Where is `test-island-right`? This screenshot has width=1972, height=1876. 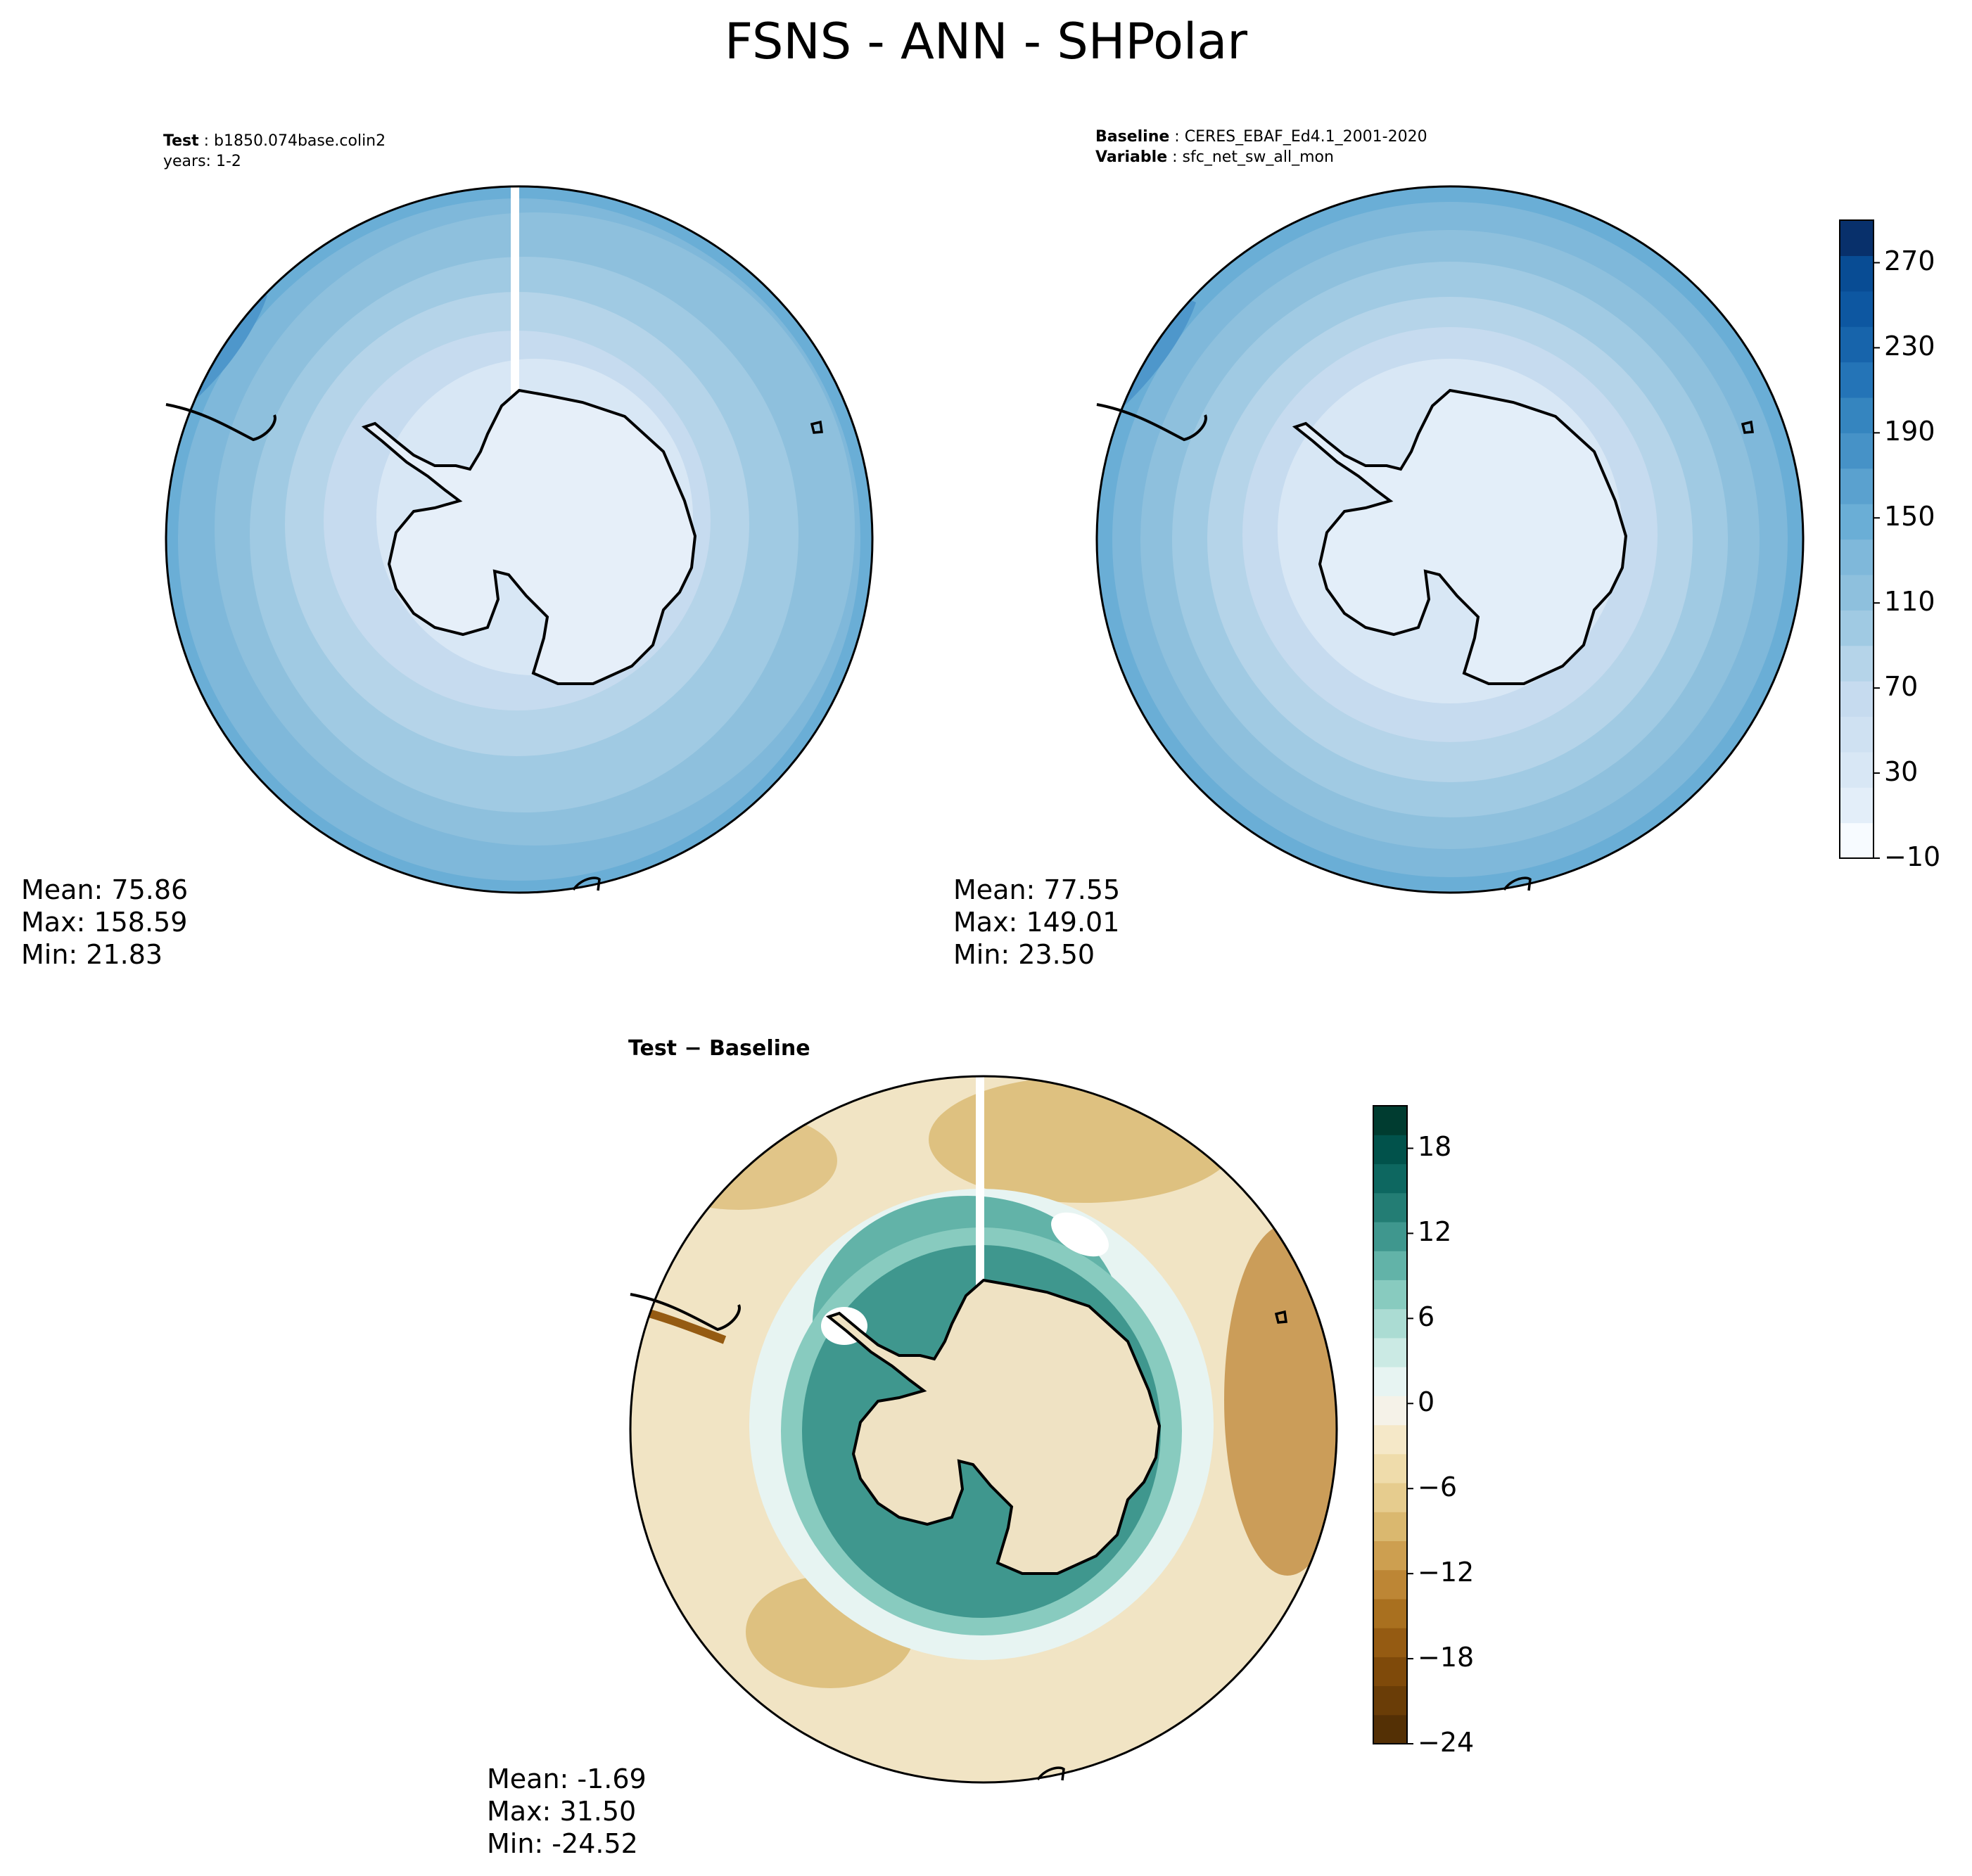
test-island-right is located at coordinates (816, 427).